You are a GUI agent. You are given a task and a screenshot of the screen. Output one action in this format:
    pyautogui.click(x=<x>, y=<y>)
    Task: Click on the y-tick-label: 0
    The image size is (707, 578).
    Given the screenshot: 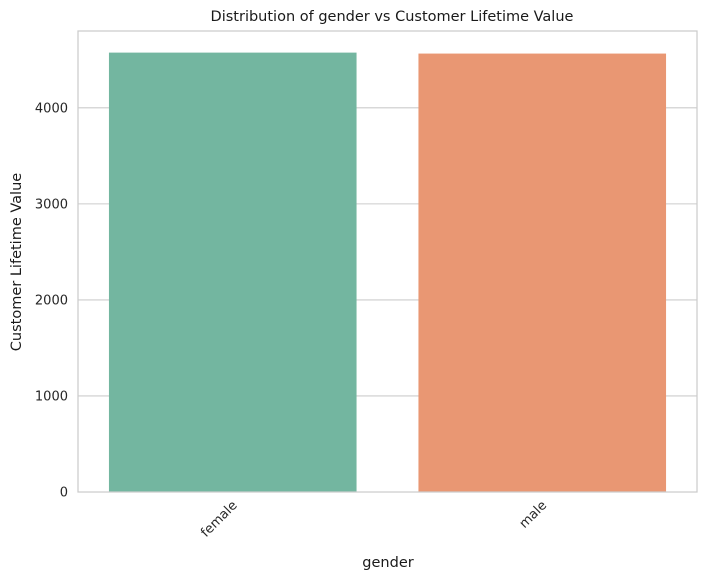 What is the action you would take?
    pyautogui.click(x=64, y=493)
    